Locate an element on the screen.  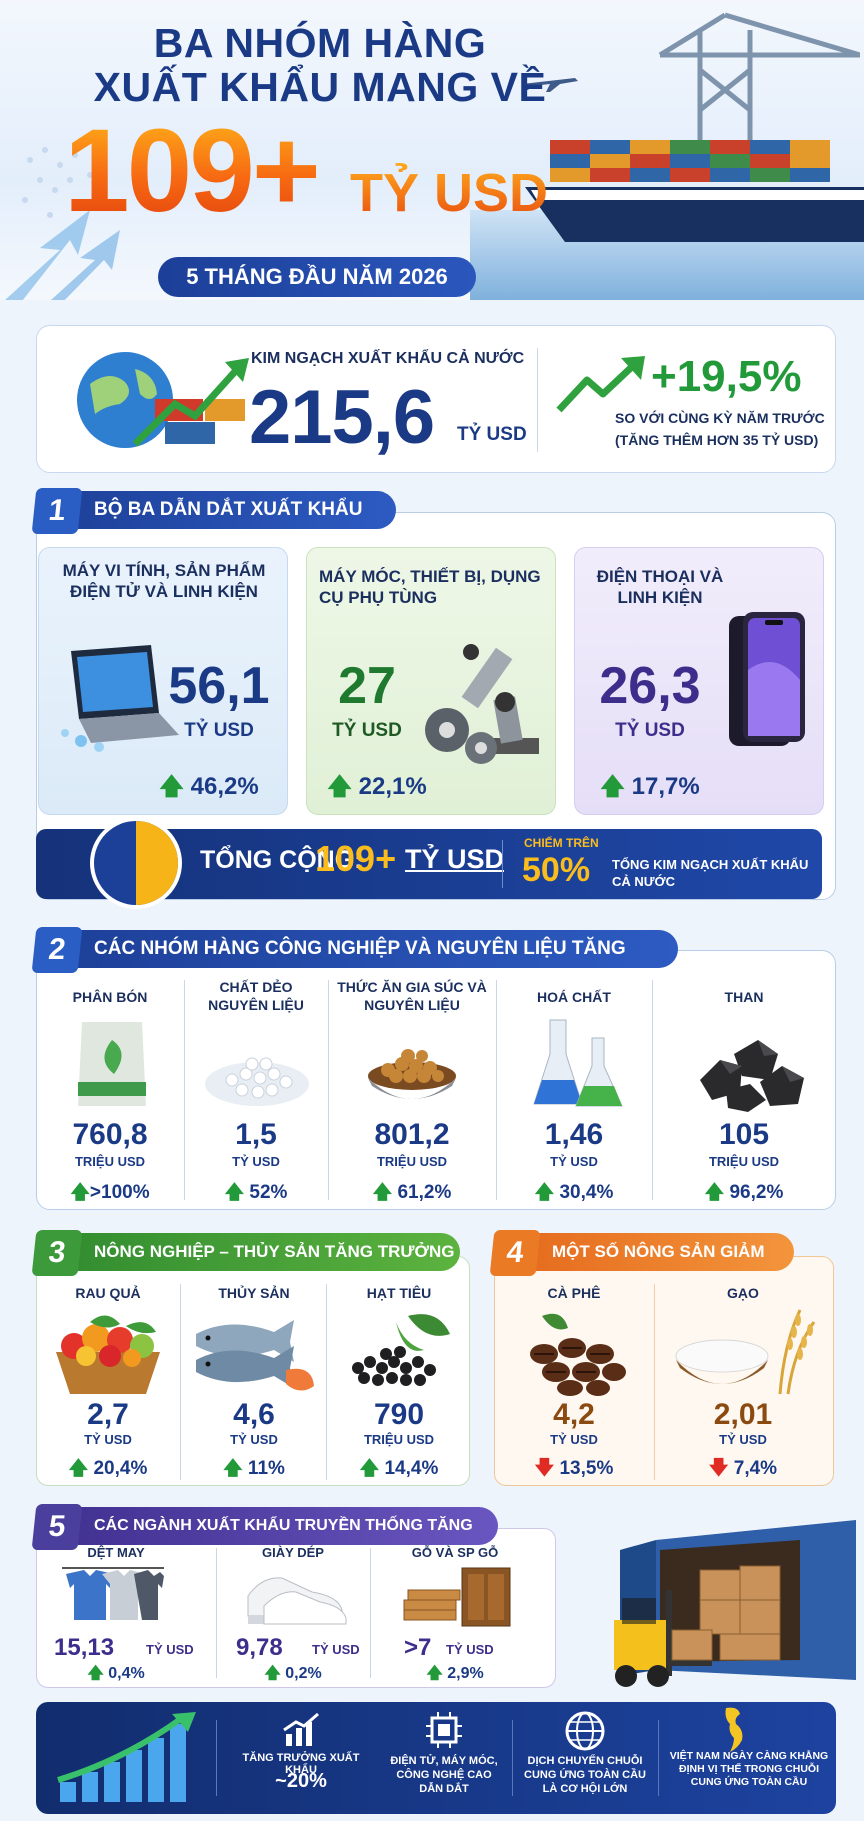
rising-arrow-icon is located at coordinates (62, 255).